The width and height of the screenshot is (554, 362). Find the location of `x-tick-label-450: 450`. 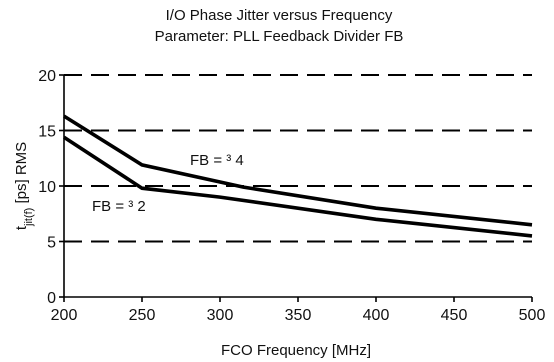

x-tick-label-450: 450 is located at coordinates (454, 315).